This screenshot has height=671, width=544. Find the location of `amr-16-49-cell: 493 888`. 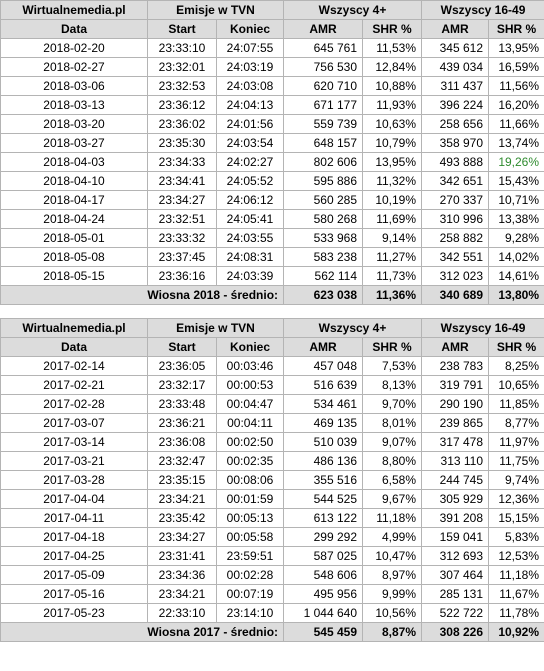

amr-16-49-cell: 493 888 is located at coordinates (455, 162).